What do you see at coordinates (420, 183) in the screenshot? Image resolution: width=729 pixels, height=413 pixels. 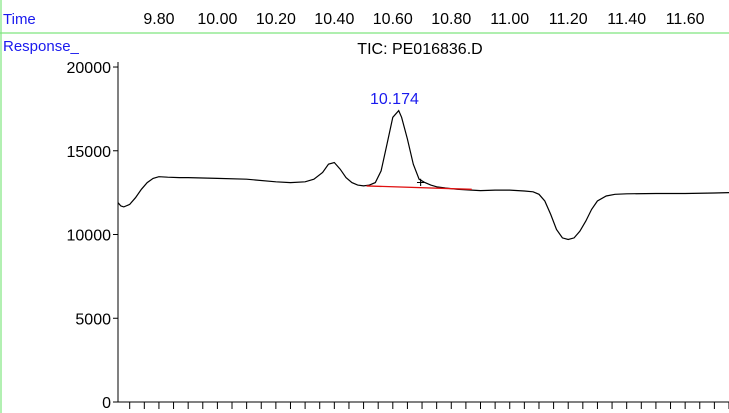 I see `integration-marker: +` at bounding box center [420, 183].